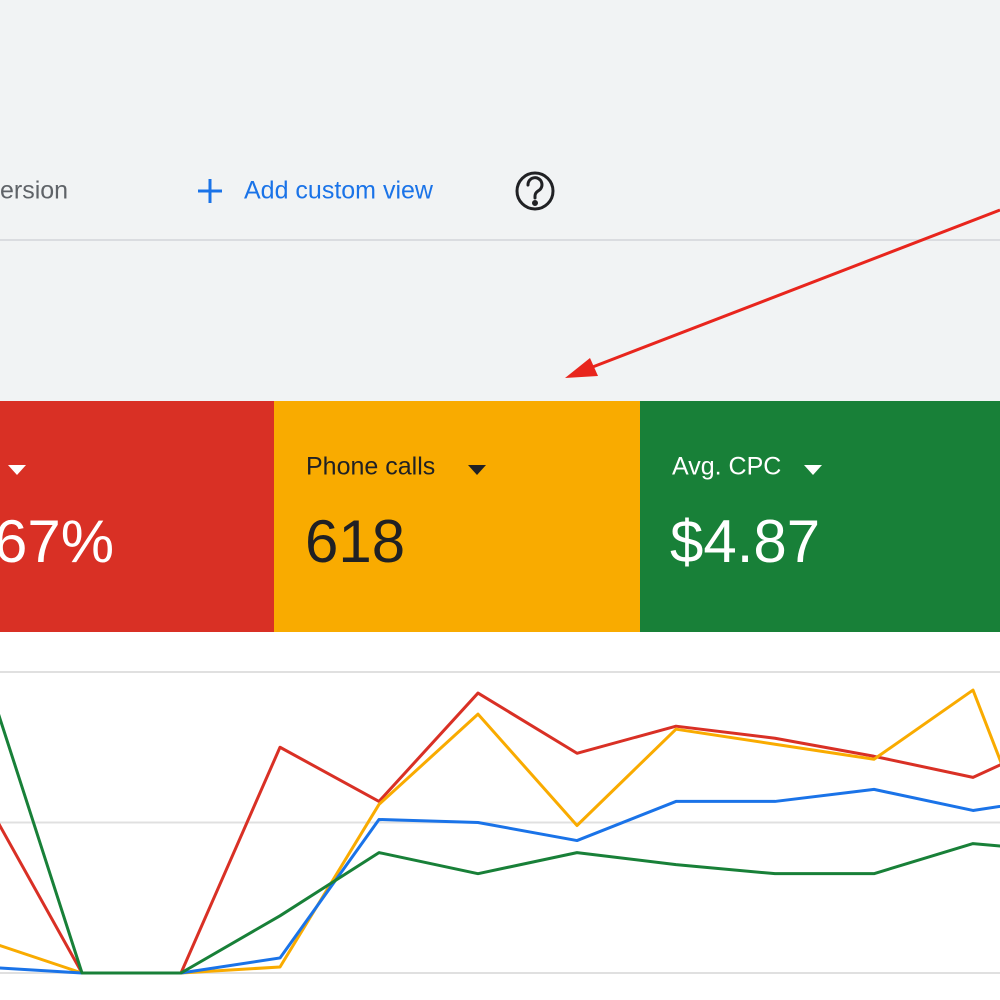 This screenshot has height=1000, width=1000. What do you see at coordinates (210, 191) in the screenshot?
I see `add-icon` at bounding box center [210, 191].